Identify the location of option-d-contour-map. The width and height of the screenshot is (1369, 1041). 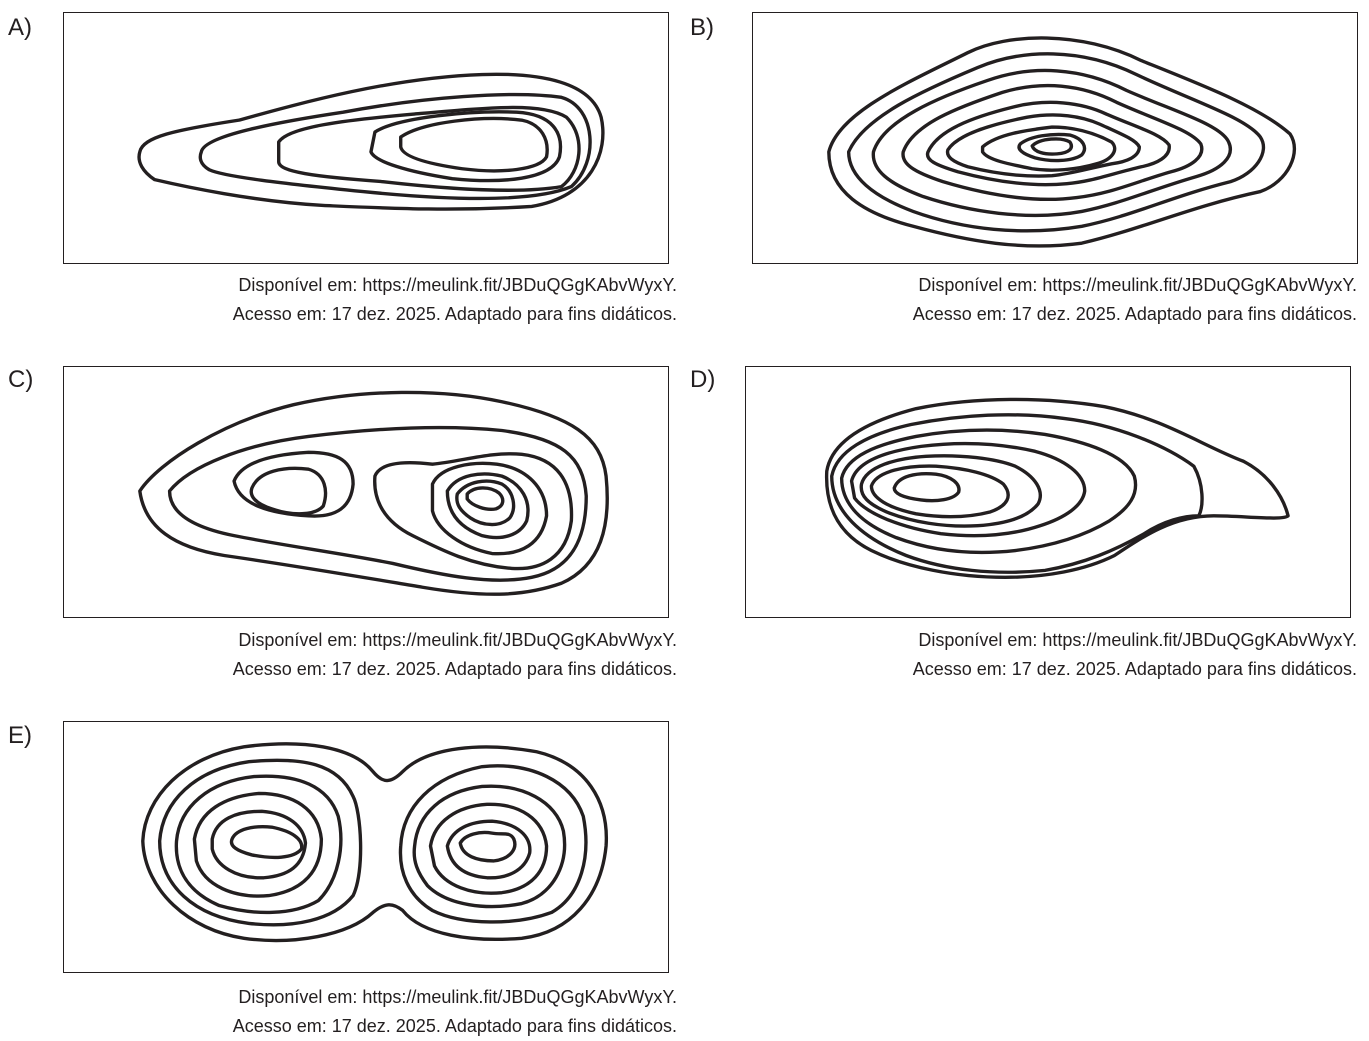
(1048, 492).